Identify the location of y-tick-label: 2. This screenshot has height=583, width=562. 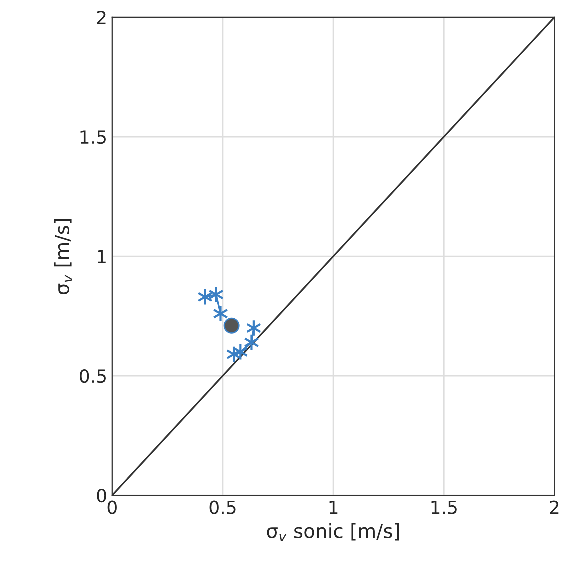
(101, 17).